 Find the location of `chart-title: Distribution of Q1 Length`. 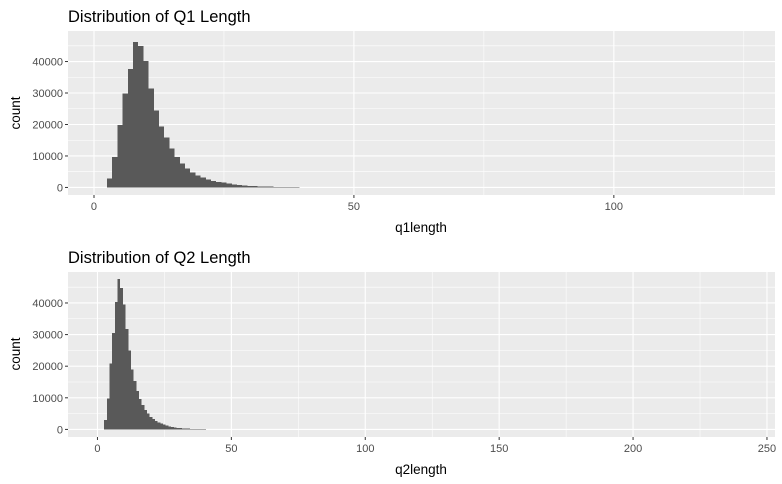

chart-title: Distribution of Q1 Length is located at coordinates (159, 17).